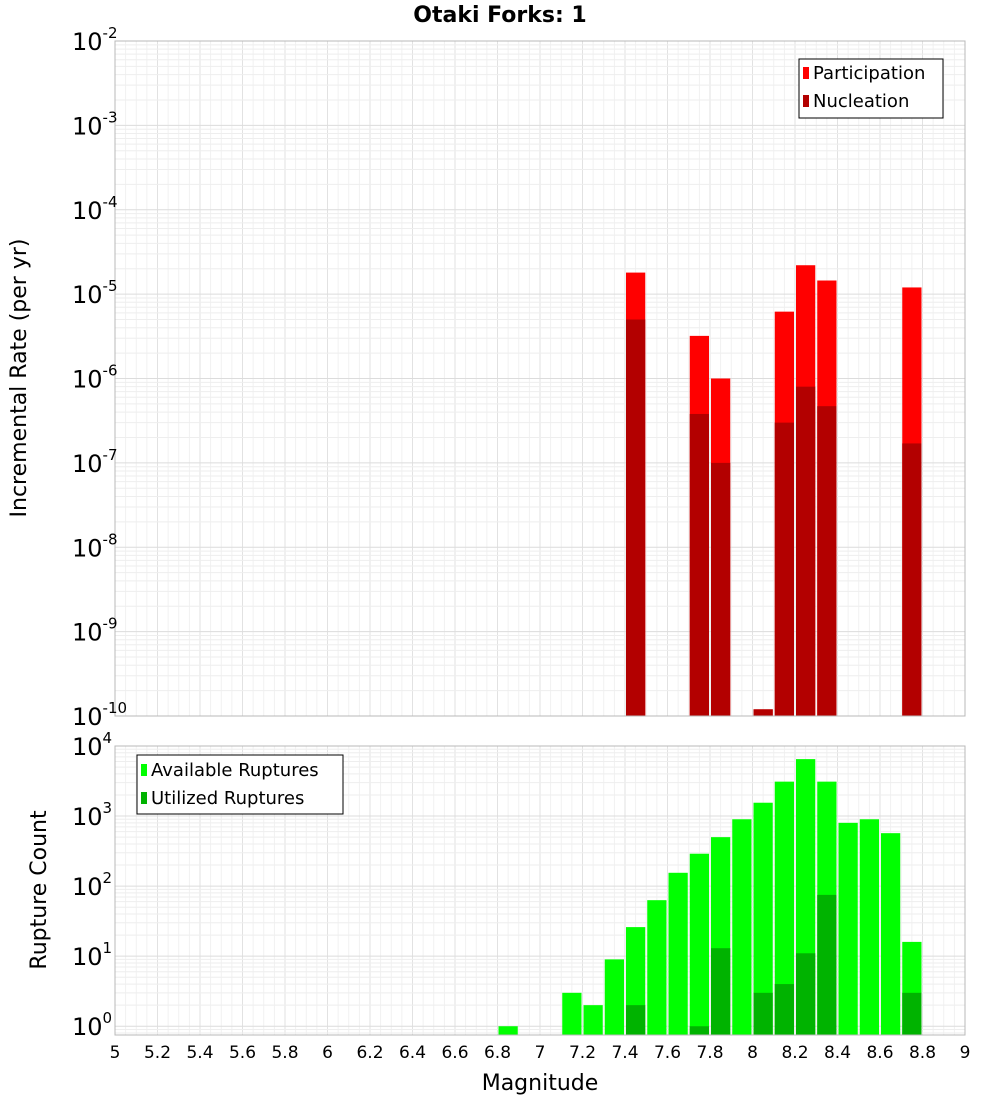  I want to click on bottom-y-tick-labels: 10⁰ 10¹ 10² 10³ 10⁴, so click(92, 885).